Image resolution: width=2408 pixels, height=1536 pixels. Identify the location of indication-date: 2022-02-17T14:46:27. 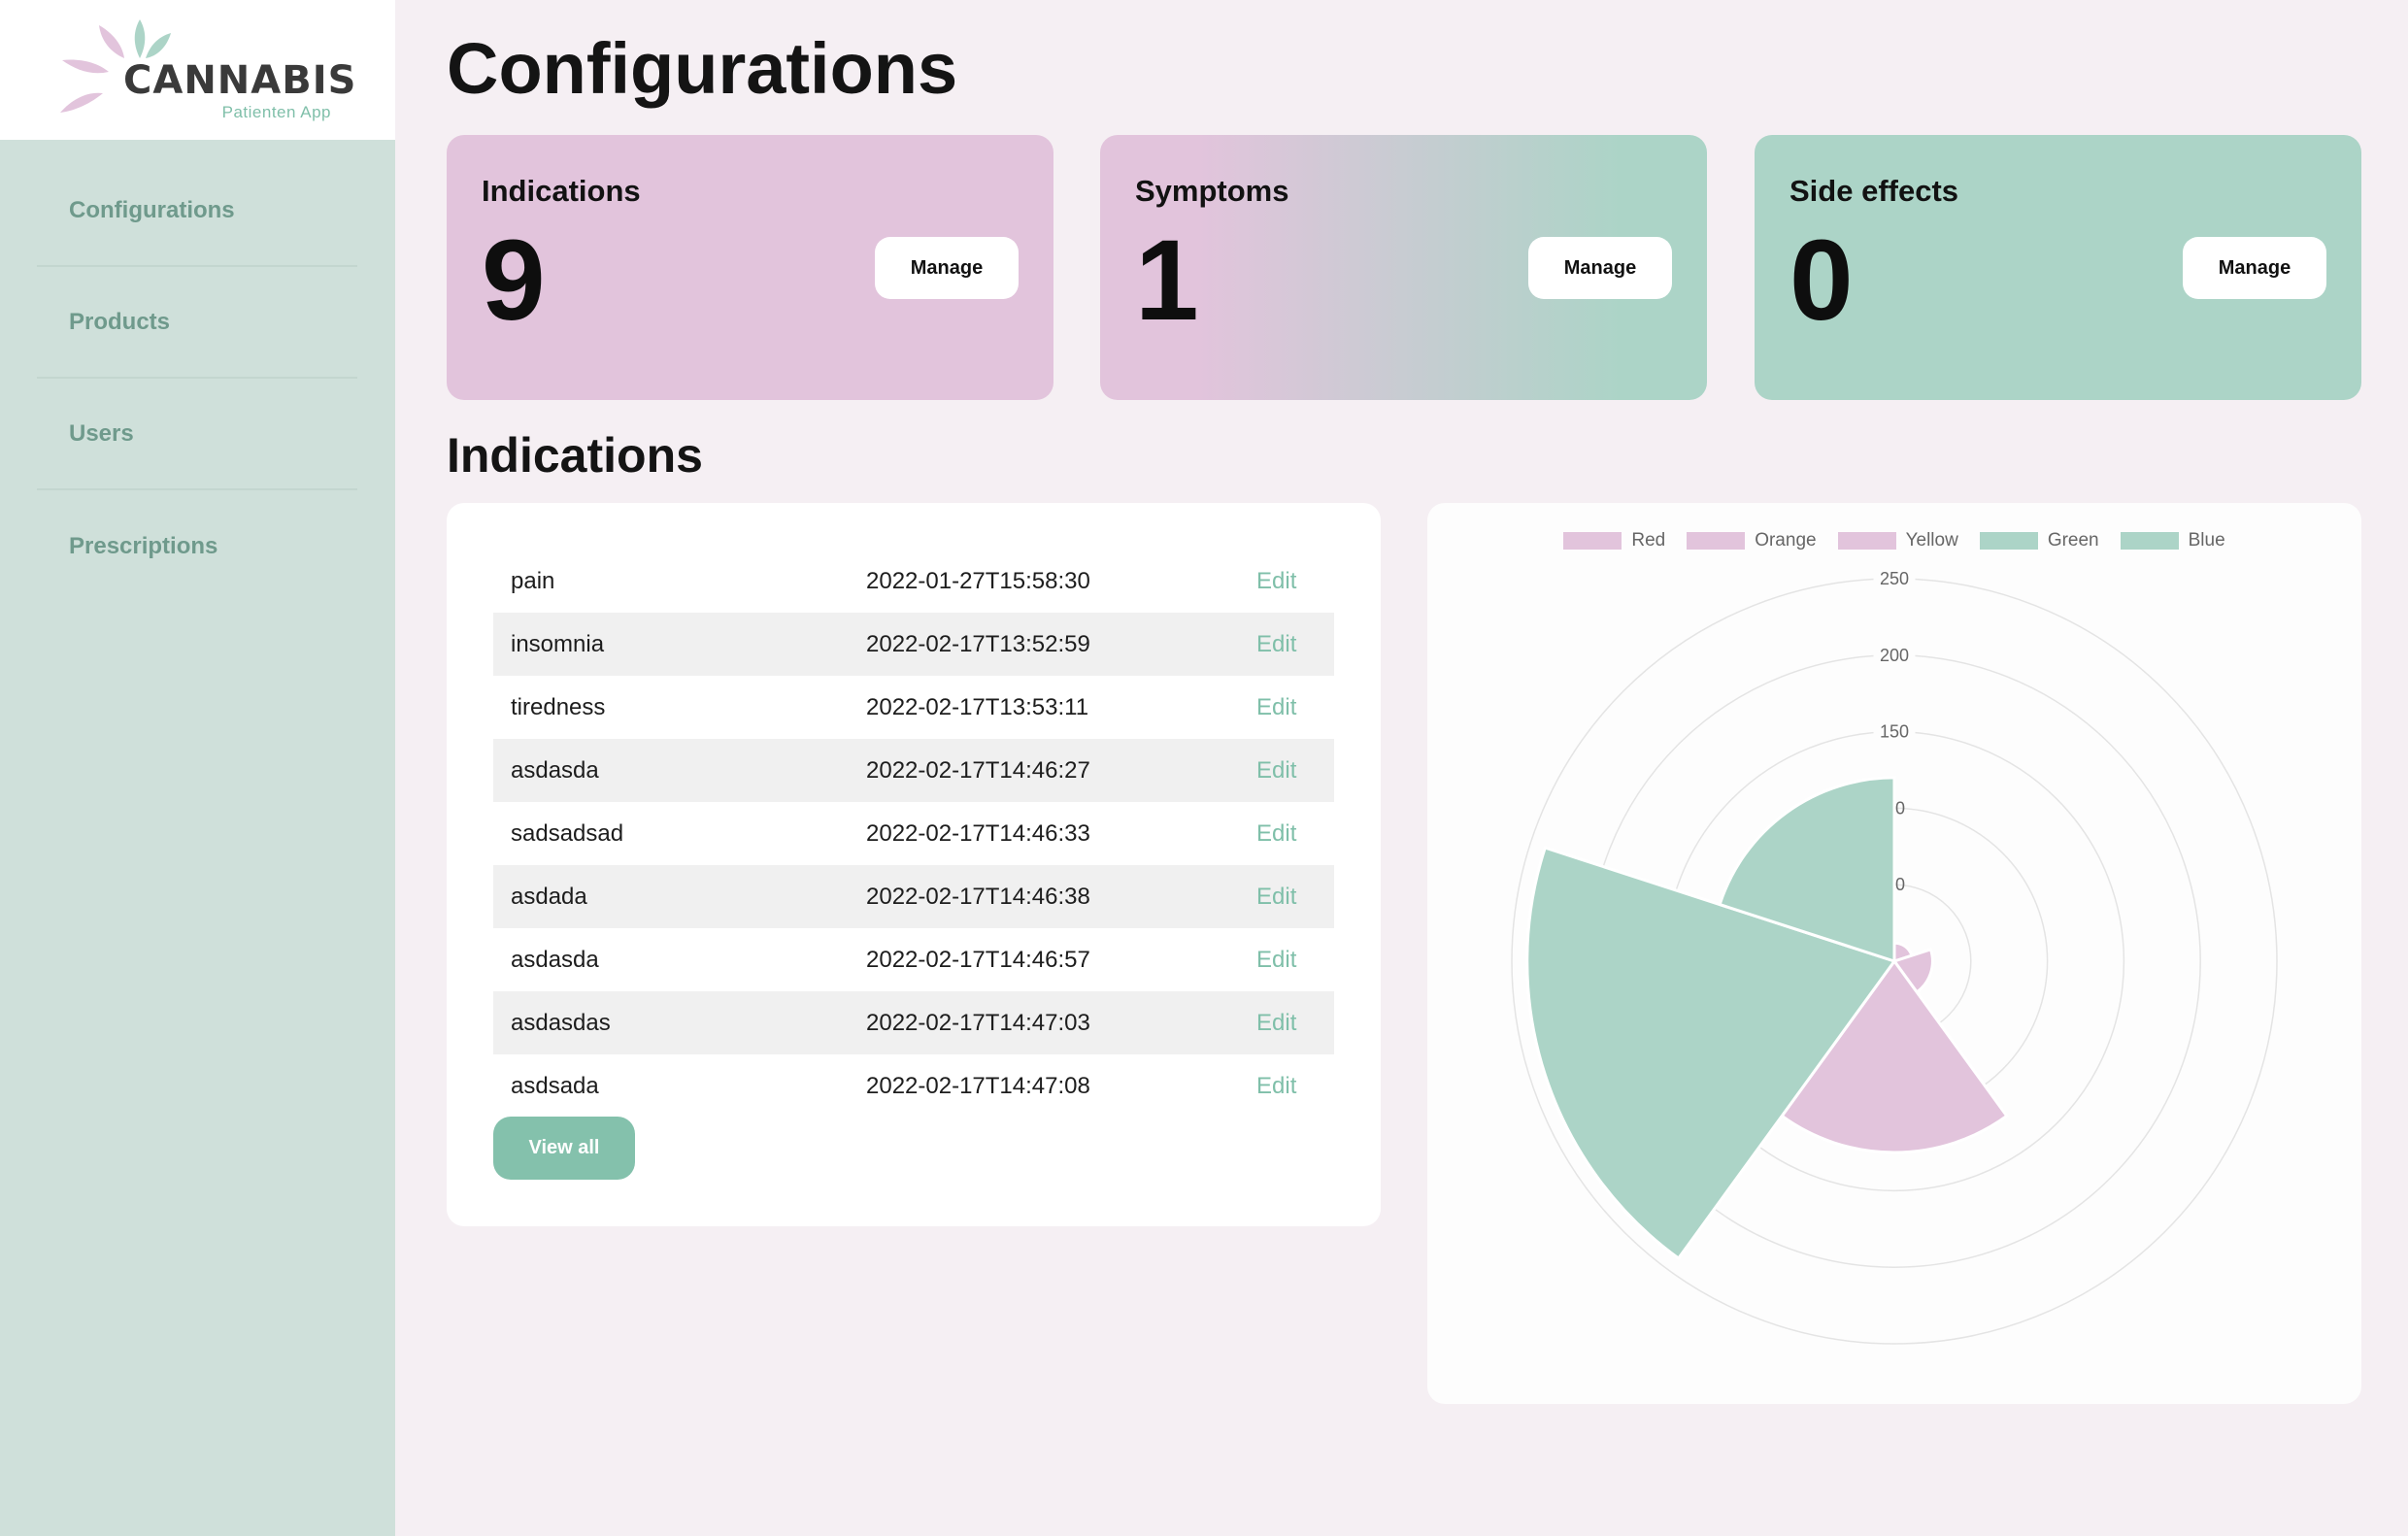
(978, 770).